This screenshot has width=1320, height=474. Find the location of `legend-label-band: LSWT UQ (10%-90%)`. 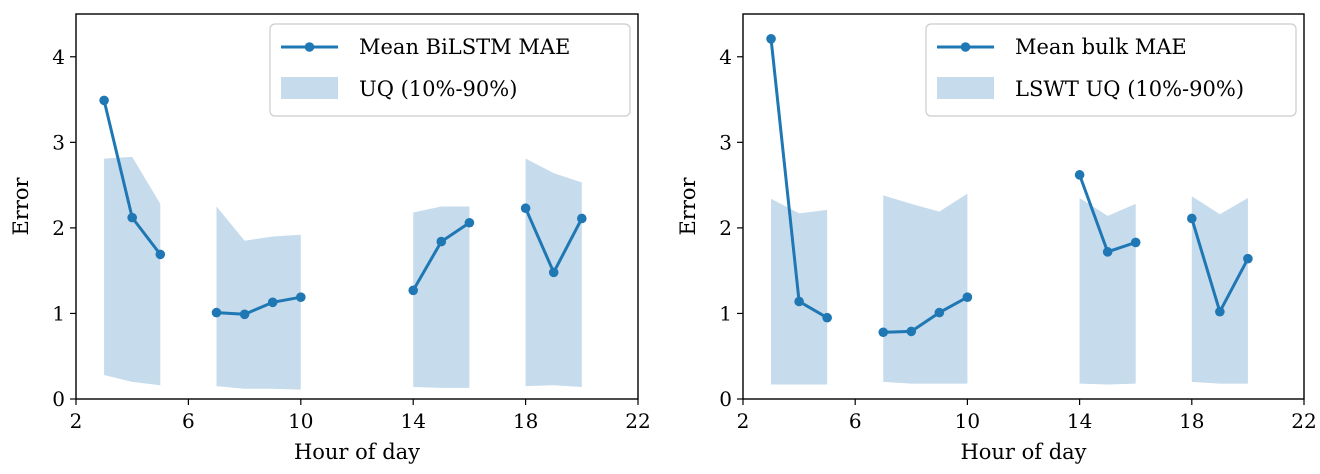

legend-label-band: LSWT UQ (10%-90%) is located at coordinates (1129, 89).